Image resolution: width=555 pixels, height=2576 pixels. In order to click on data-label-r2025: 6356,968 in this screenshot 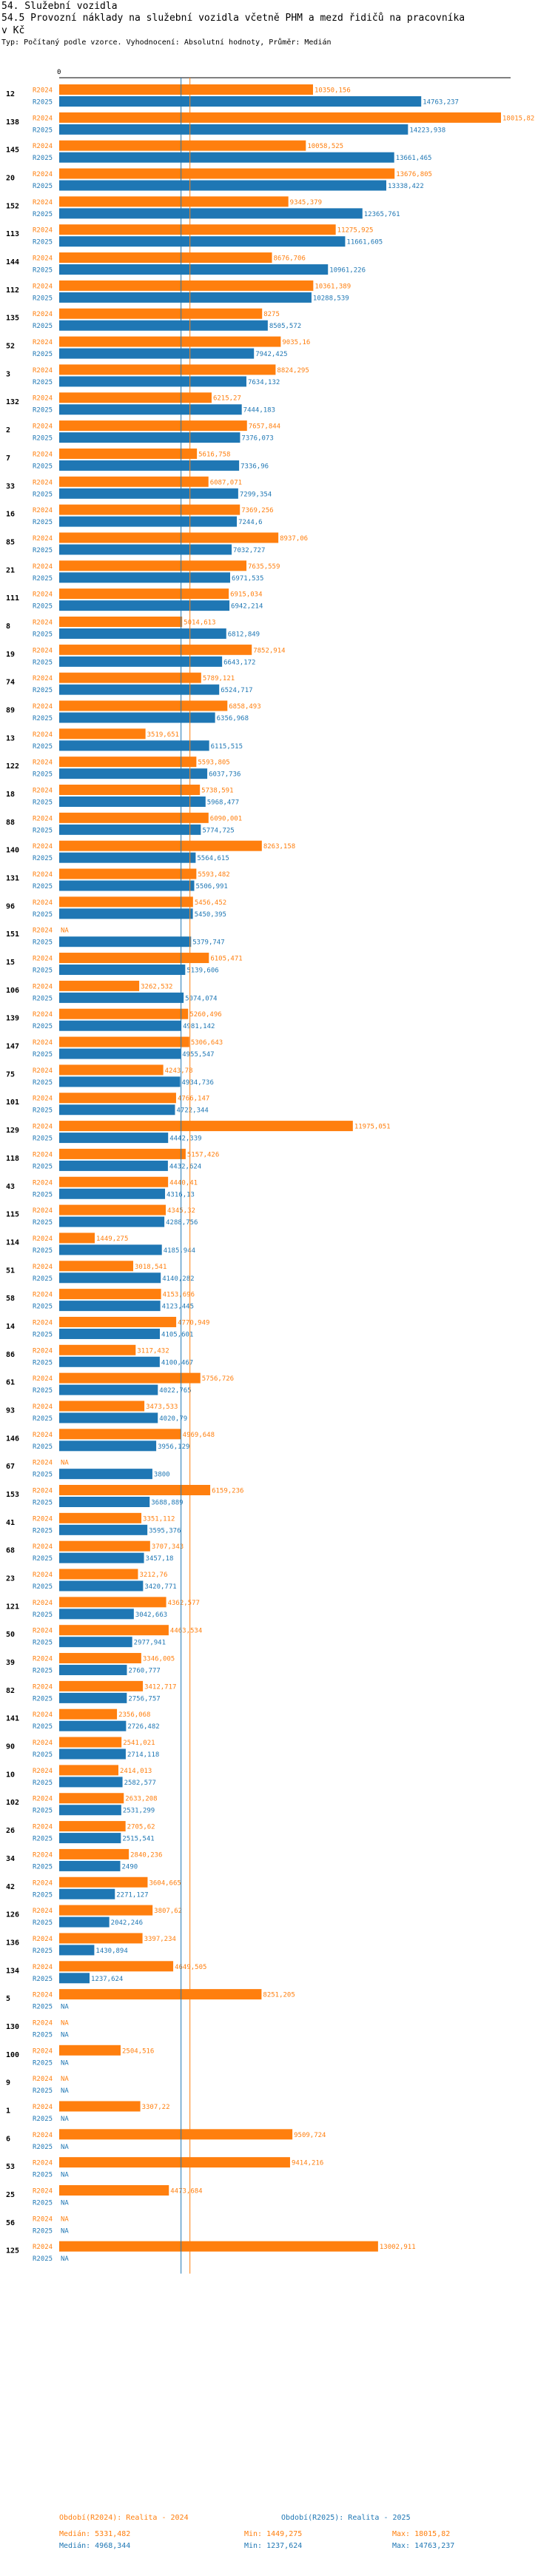, I will do `click(233, 718)`.